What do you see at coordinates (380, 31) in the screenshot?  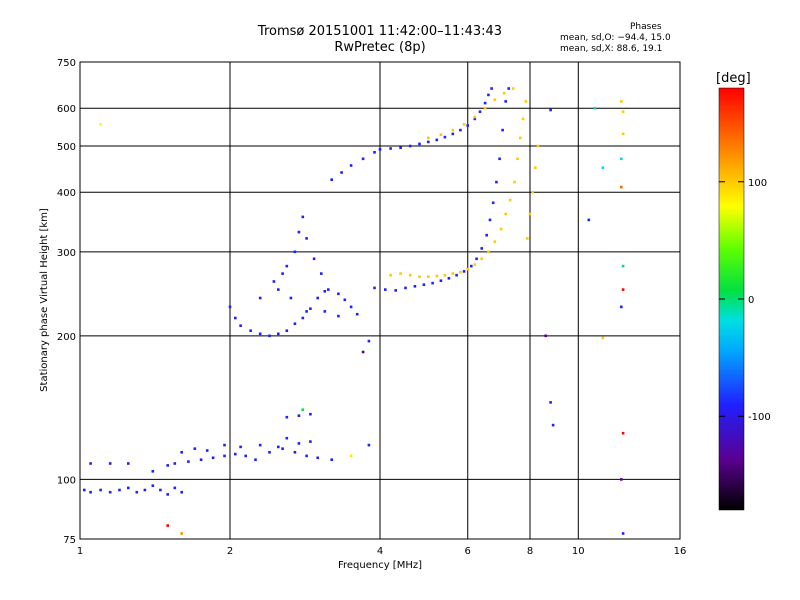 I see `title-line-1: Tromsø 20151001 11:42:00–11:43:43` at bounding box center [380, 31].